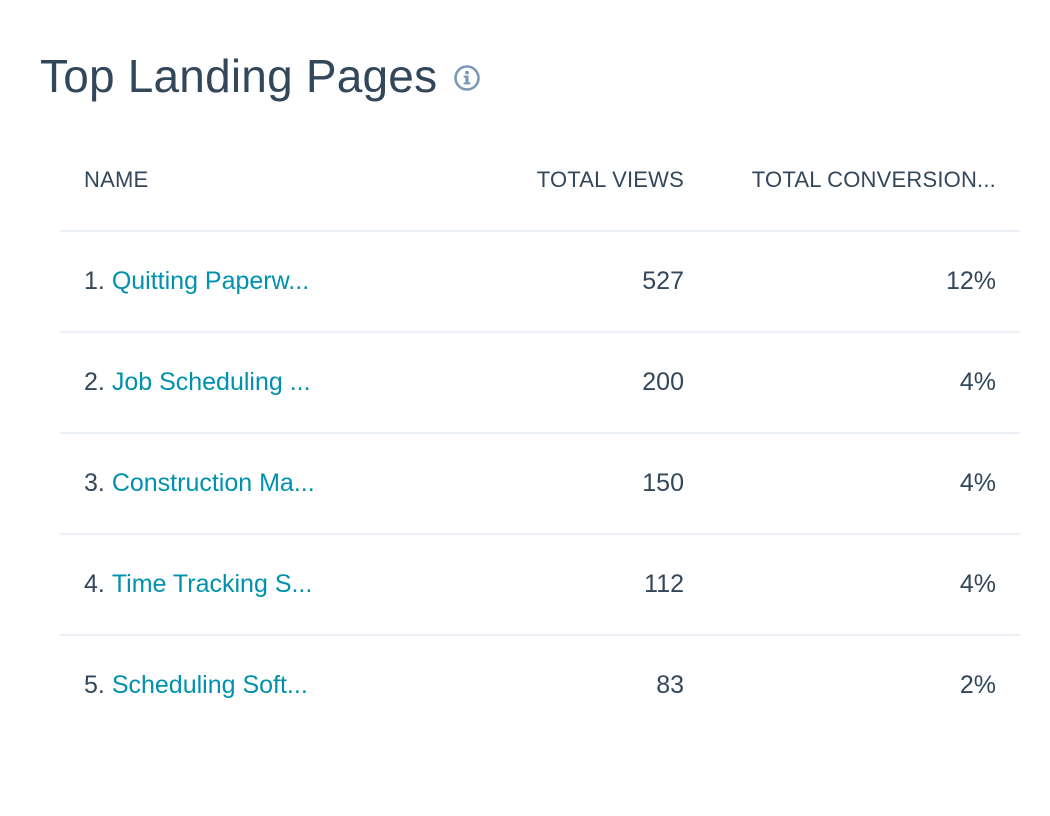 This screenshot has height=816, width=1050. What do you see at coordinates (977, 685) in the screenshot?
I see `conversion-cell: 2%` at bounding box center [977, 685].